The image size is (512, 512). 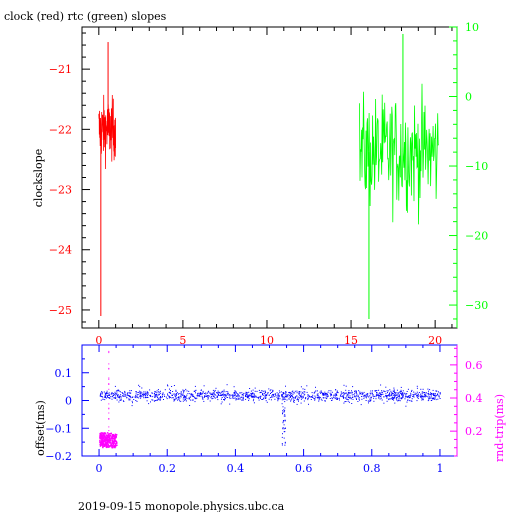 I want to click on bottom-y2-tick-label: 0.2, so click(x=474, y=431).